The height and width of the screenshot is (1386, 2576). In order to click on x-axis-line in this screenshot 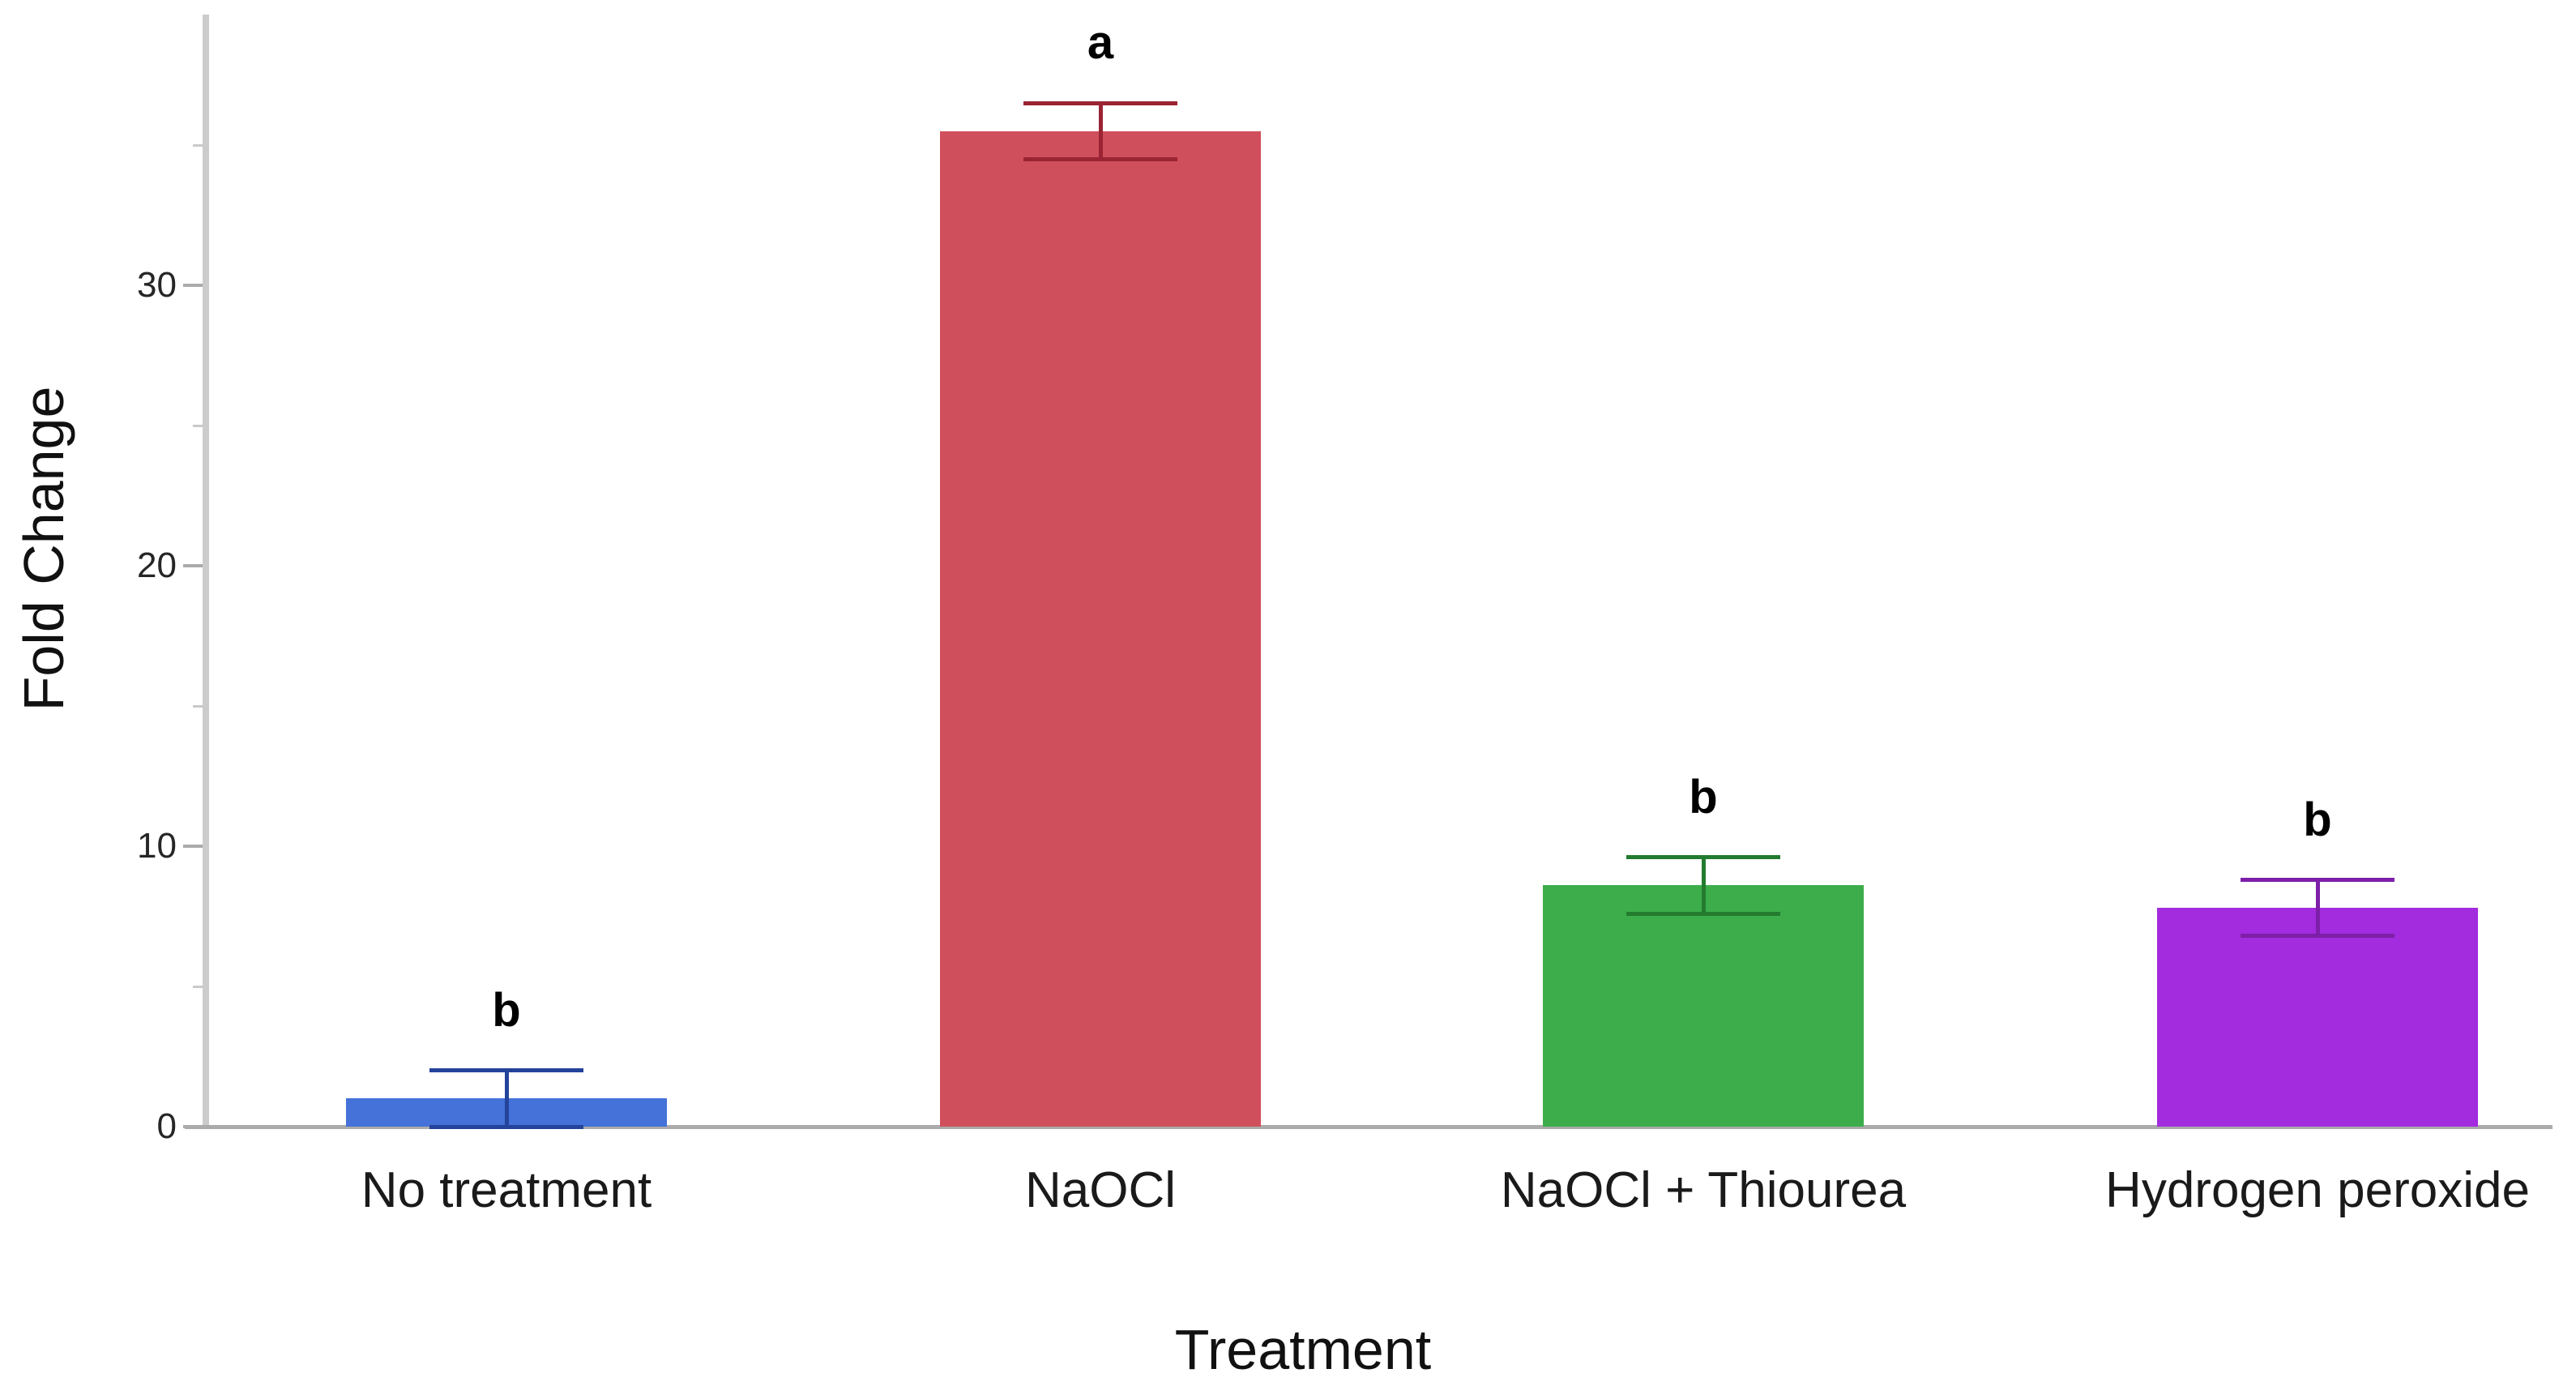, I will do `click(1369, 1127)`.